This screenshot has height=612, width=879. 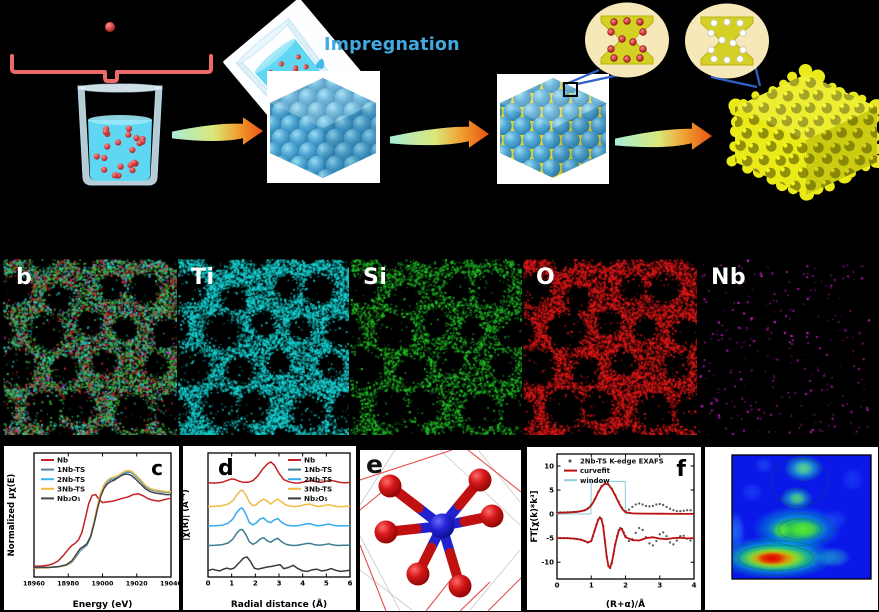 I want to click on svg-text: -10, so click(x=547, y=563).